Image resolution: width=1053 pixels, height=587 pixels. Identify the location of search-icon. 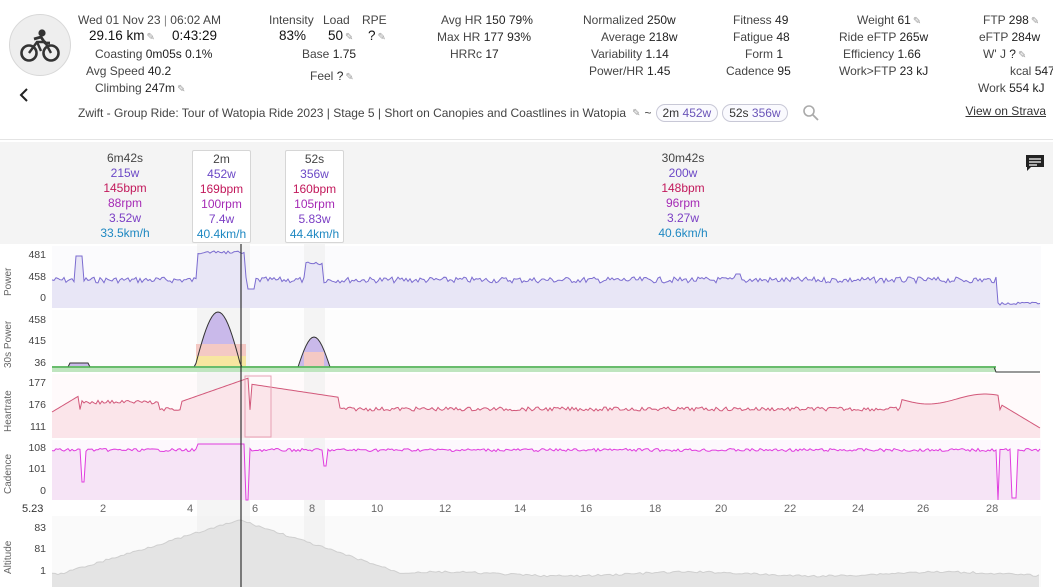
(811, 113).